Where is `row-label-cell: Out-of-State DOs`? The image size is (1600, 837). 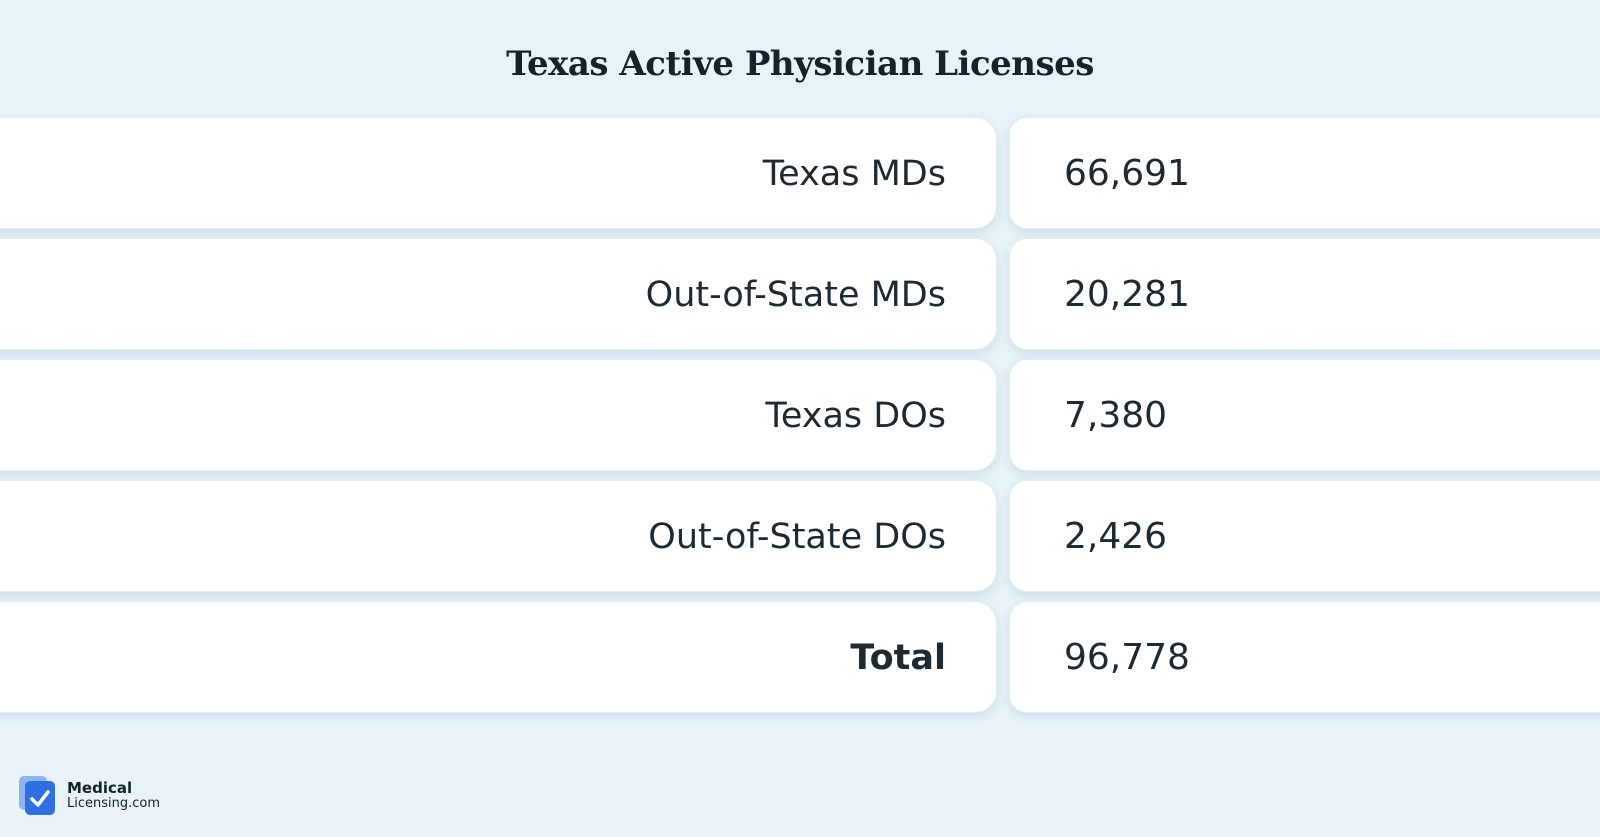
row-label-cell: Out-of-State DOs is located at coordinates (498, 536).